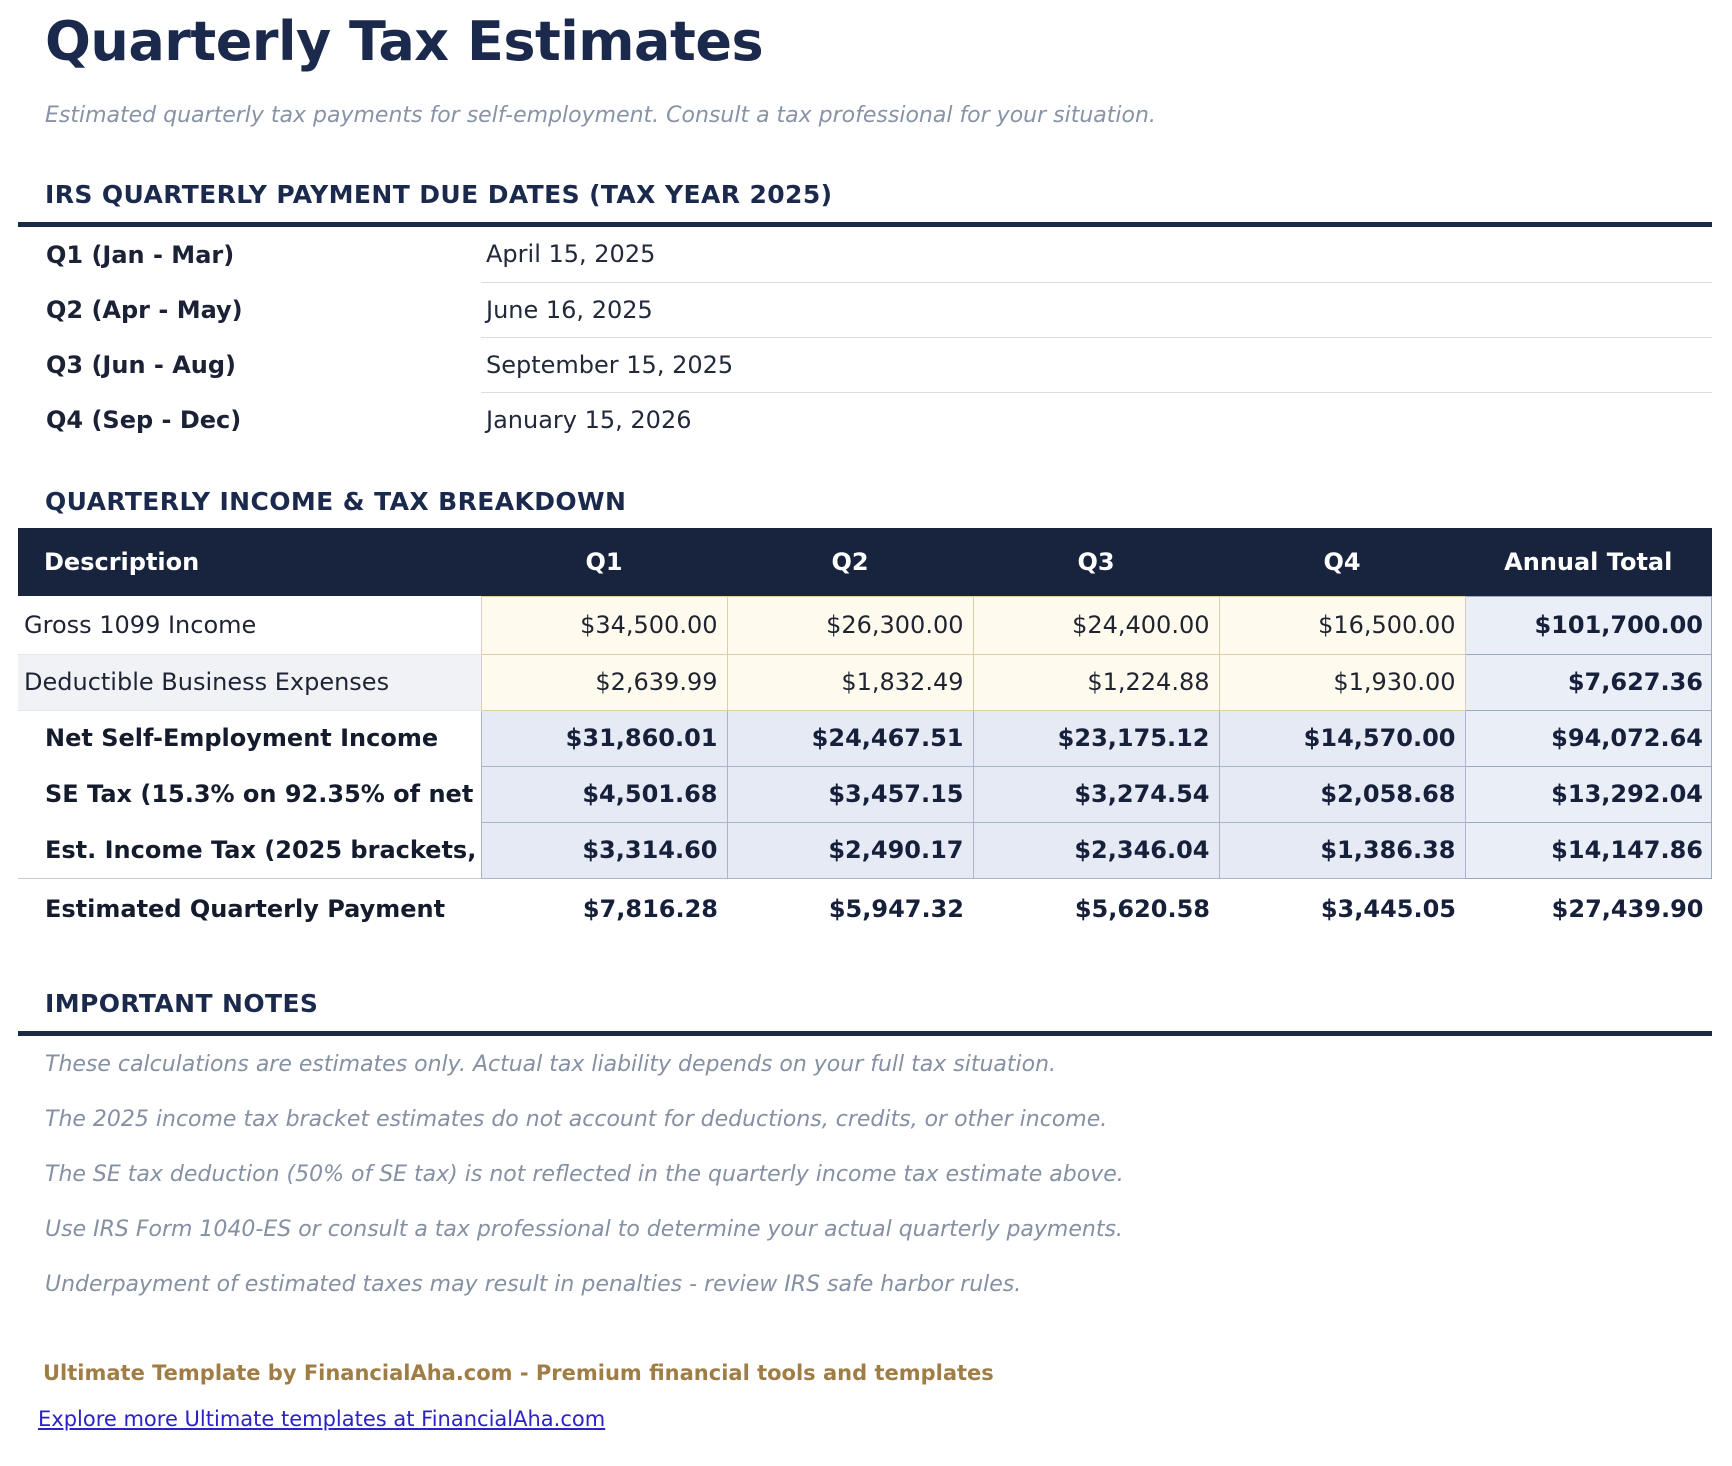  What do you see at coordinates (1342, 908) in the screenshot?
I see `cell-q4: $3,445.05` at bounding box center [1342, 908].